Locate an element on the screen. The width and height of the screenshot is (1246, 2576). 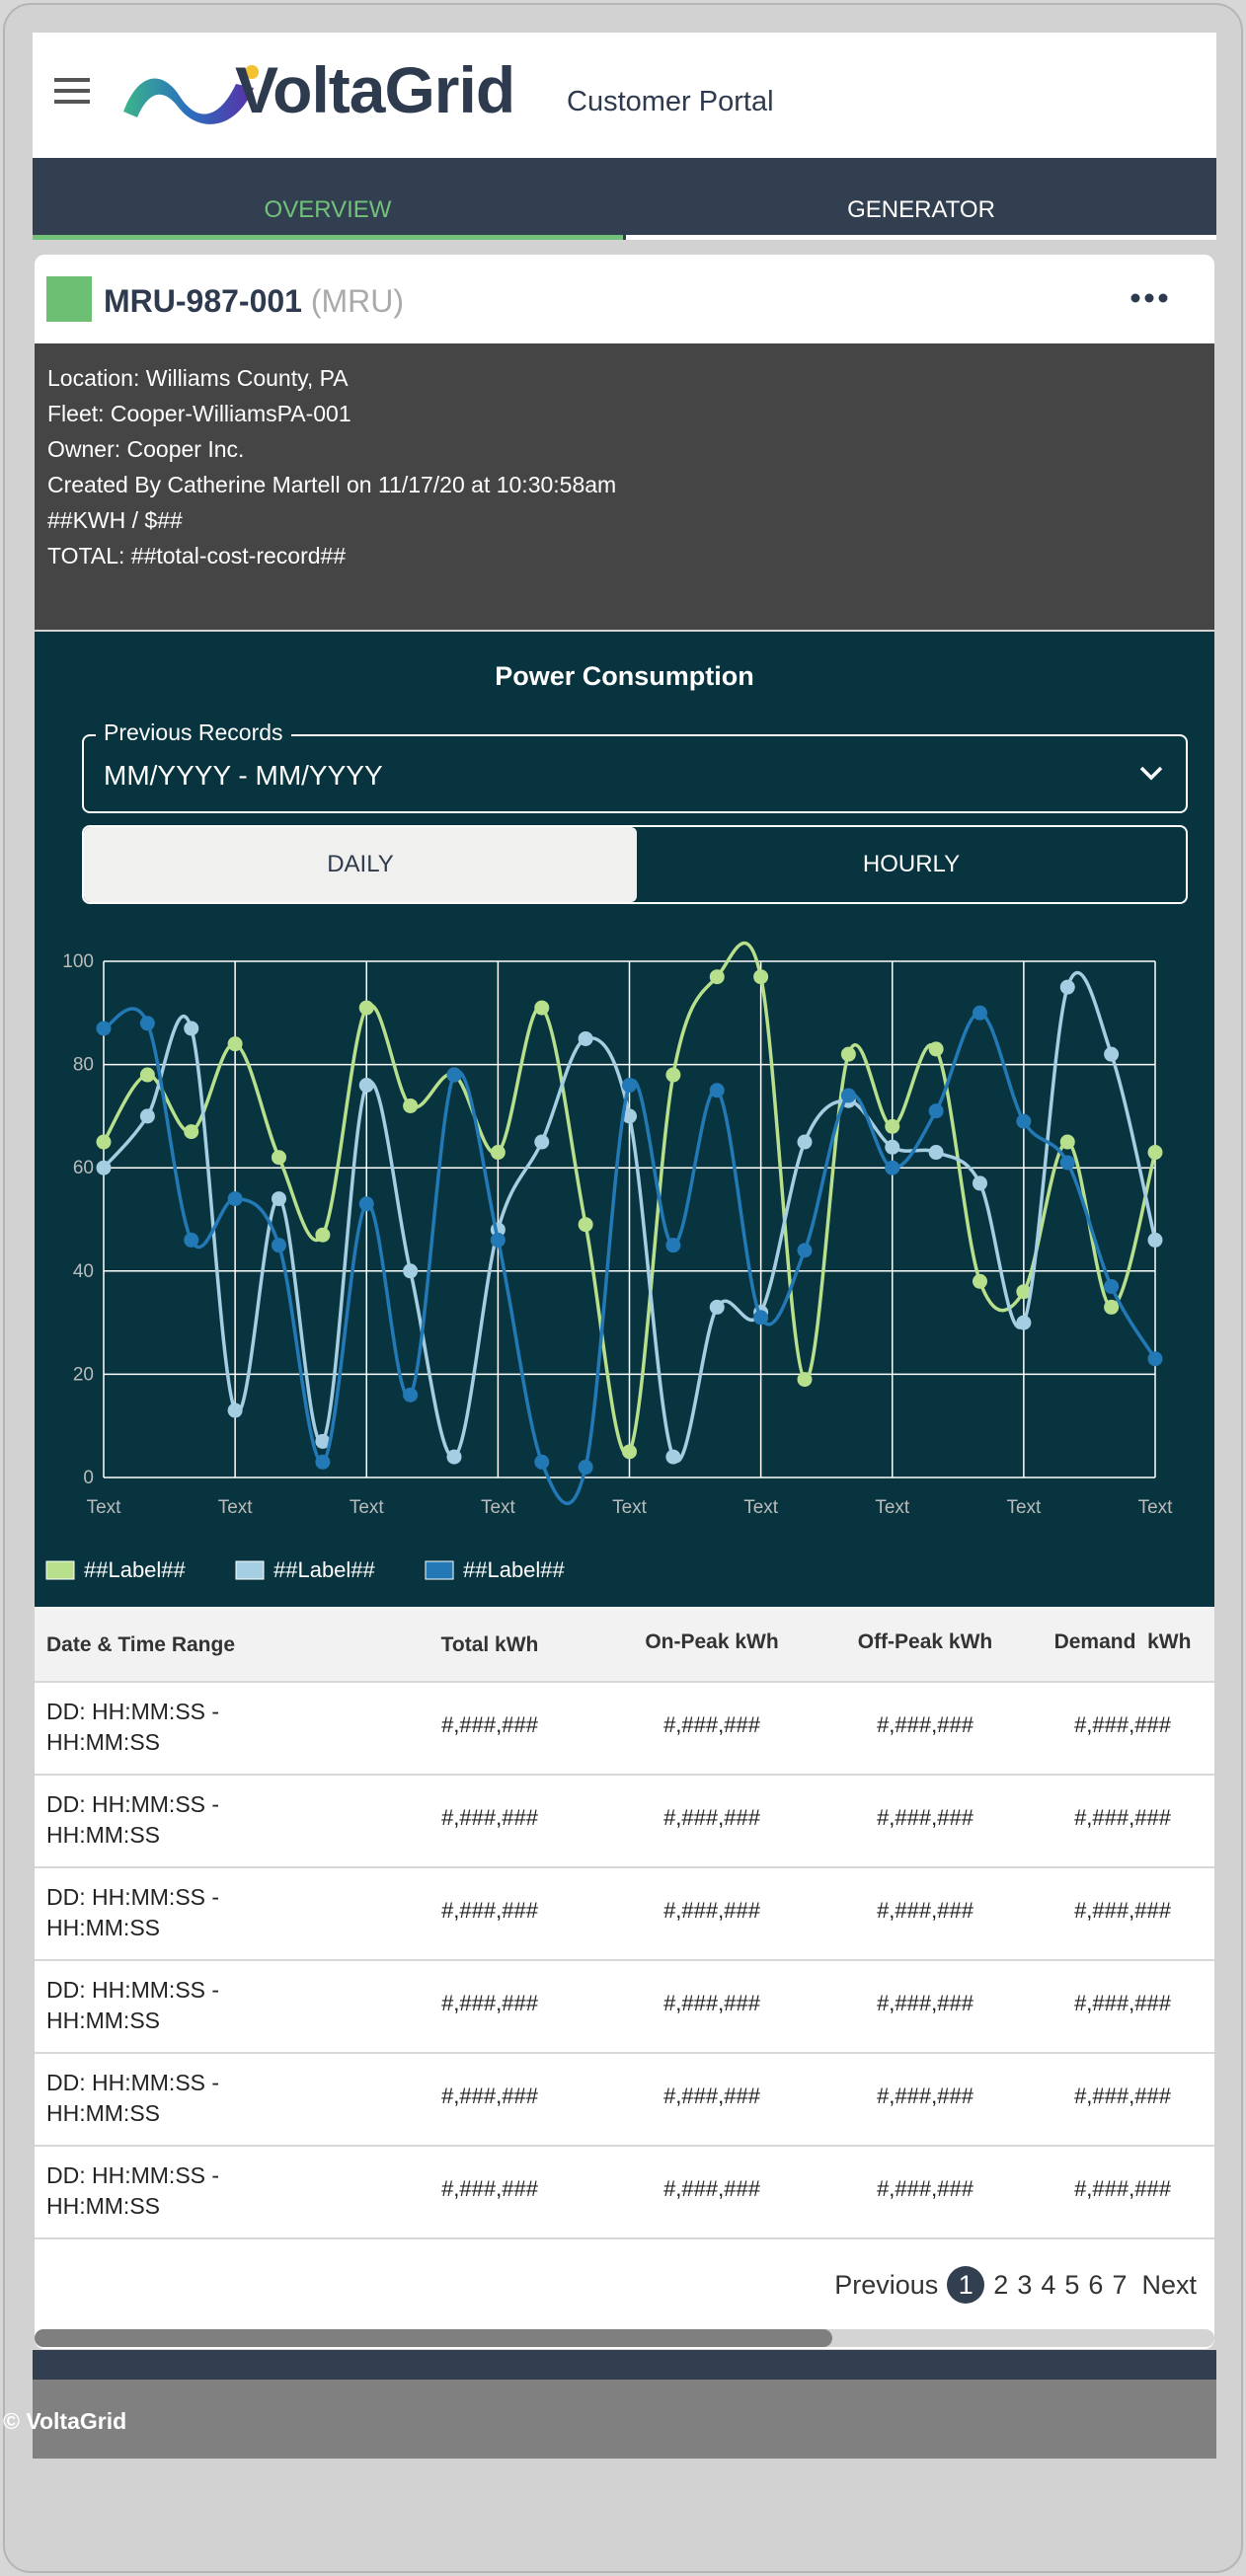
detail-line: Fleet: Cooper-WilliamsPA-001 is located at coordinates (199, 413).